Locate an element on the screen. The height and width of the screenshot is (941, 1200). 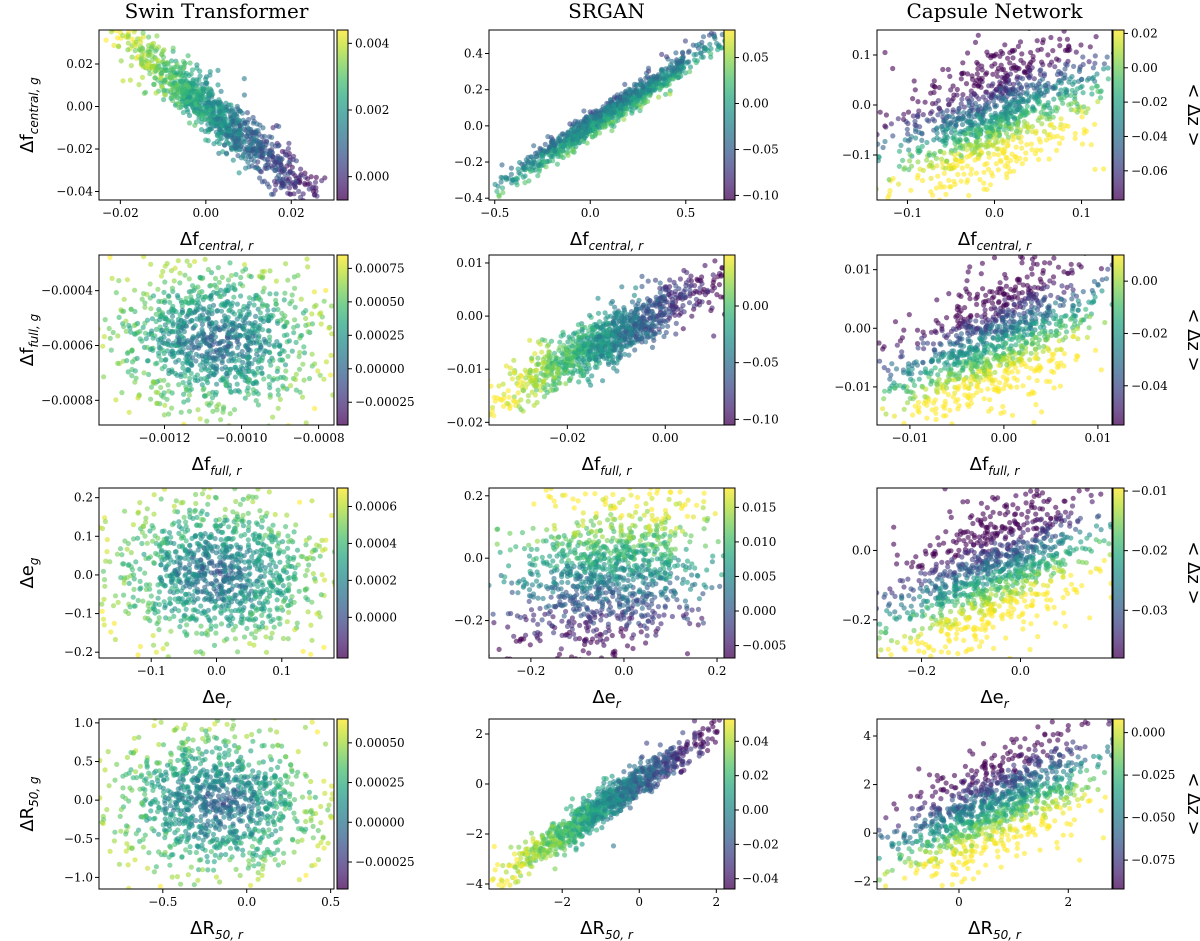
axes-frame is located at coordinates (216, 340).